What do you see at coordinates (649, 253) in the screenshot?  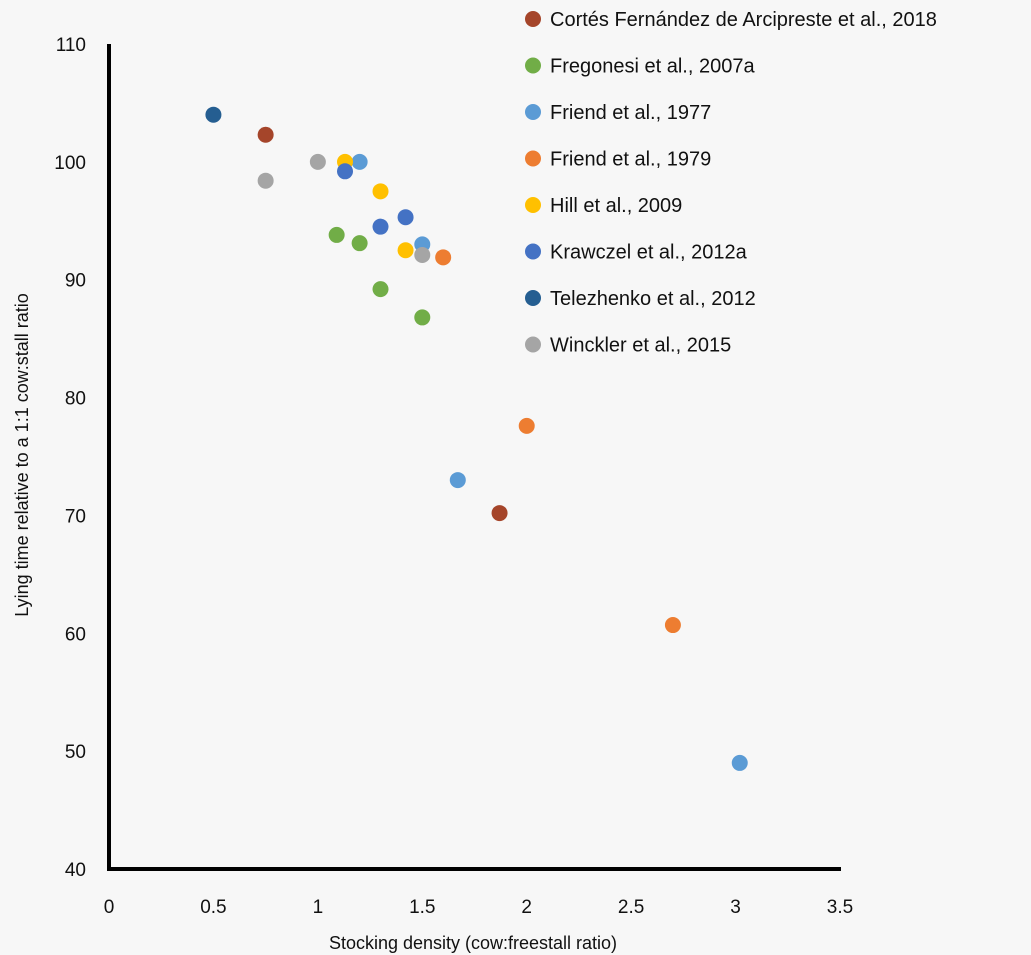 I see `legend-label: Krawczel et al., 2012a` at bounding box center [649, 253].